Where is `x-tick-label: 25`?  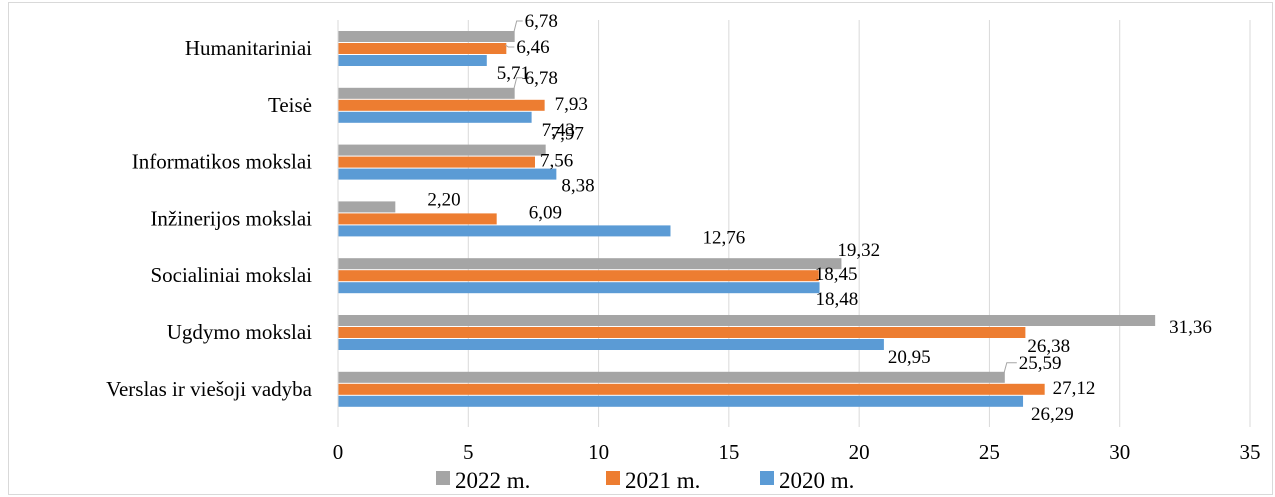
x-tick-label: 25 is located at coordinates (989, 452).